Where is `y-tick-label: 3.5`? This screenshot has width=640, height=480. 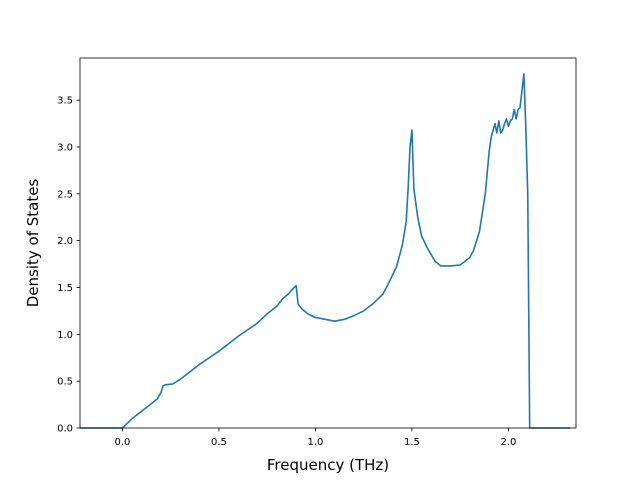 y-tick-label: 3.5 is located at coordinates (65, 101).